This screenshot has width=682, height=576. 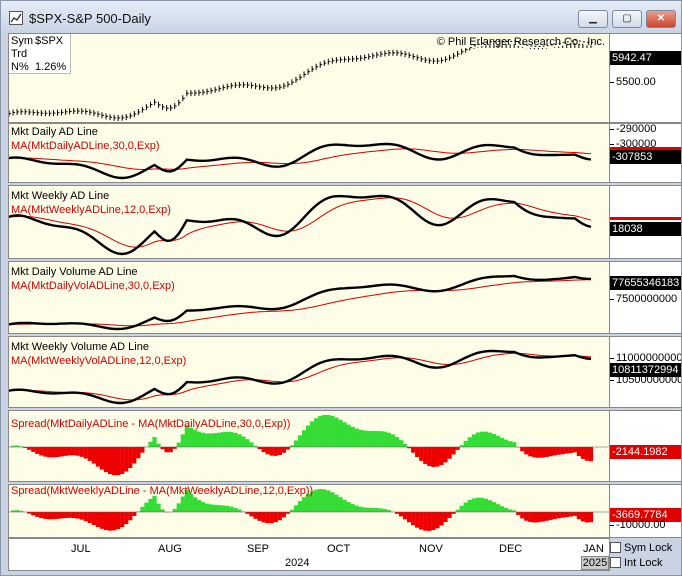 I want to click on sym-label: Sym, so click(x=22, y=41).